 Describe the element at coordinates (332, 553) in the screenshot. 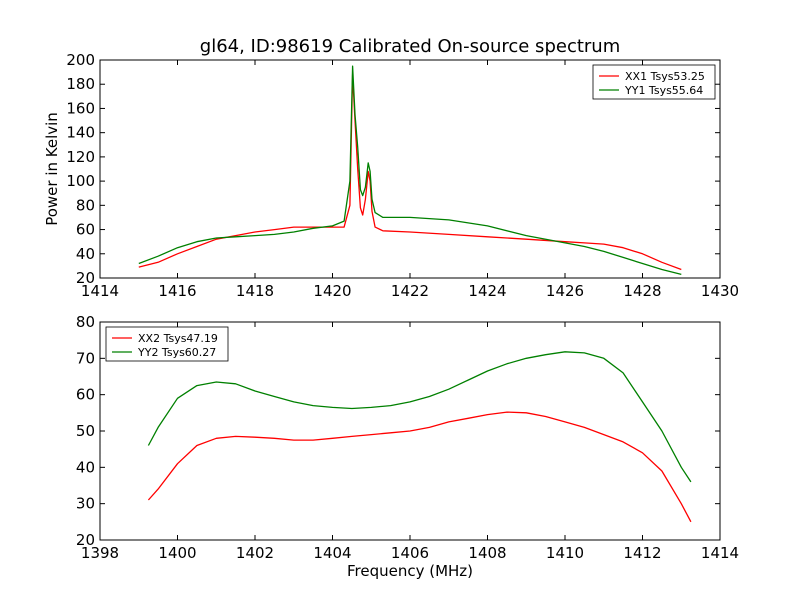

I see `x-tick-label: 1404` at that location.